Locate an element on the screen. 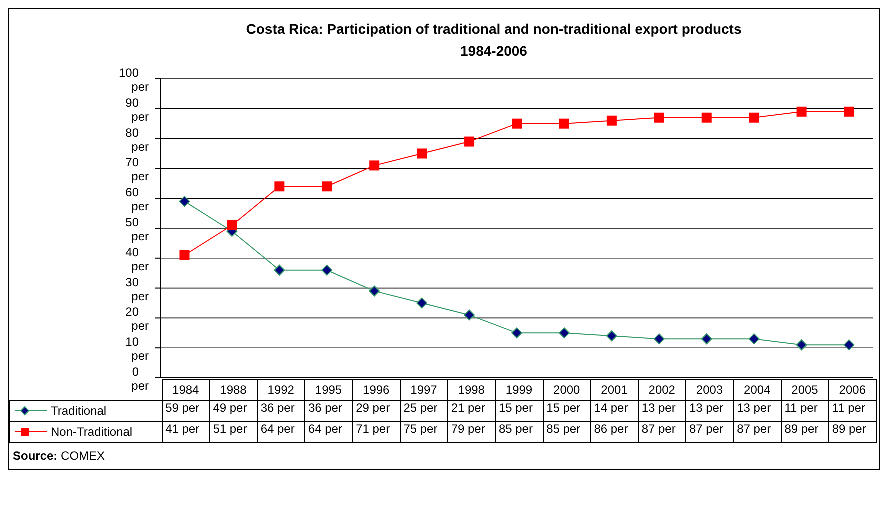 The image size is (888, 512). x-tick-label: 1988 is located at coordinates (234, 390).